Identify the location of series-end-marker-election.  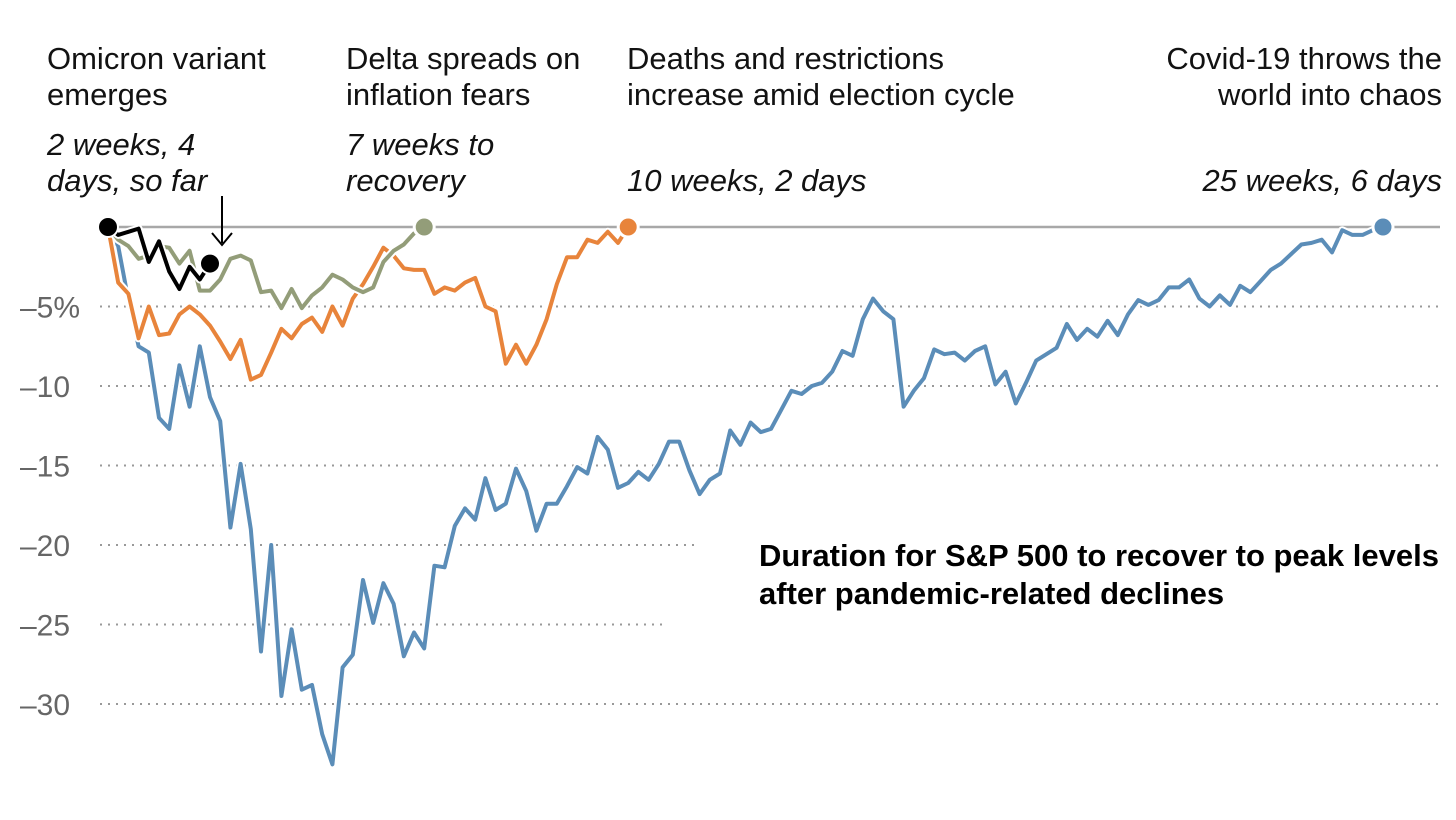
(628, 227).